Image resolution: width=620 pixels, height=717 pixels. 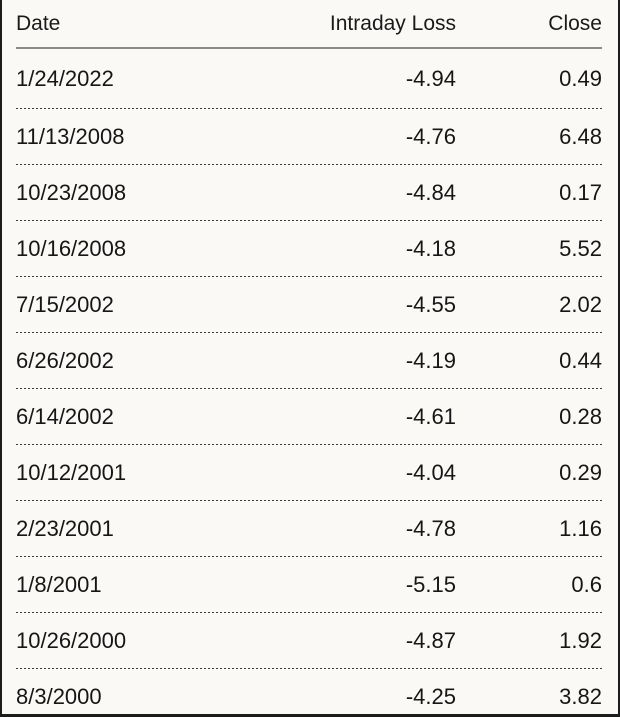 What do you see at coordinates (430, 640) in the screenshot?
I see `cell-intraday-loss: -4.87` at bounding box center [430, 640].